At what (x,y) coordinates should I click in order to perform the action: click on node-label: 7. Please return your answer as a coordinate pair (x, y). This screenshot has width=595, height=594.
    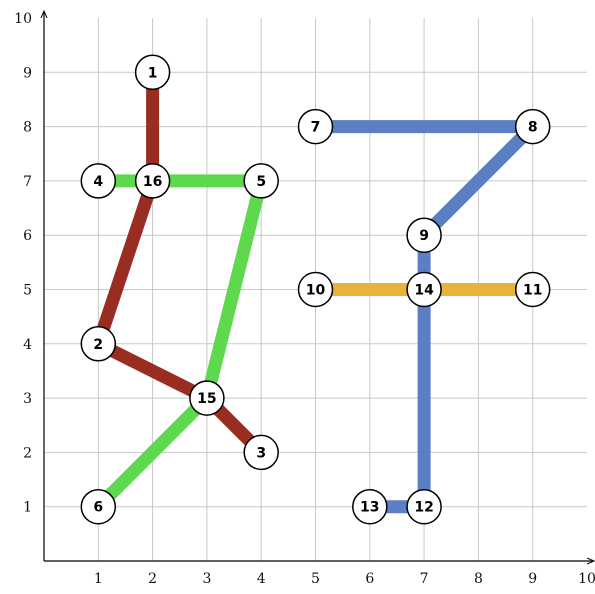
    Looking at the image, I should click on (316, 128).